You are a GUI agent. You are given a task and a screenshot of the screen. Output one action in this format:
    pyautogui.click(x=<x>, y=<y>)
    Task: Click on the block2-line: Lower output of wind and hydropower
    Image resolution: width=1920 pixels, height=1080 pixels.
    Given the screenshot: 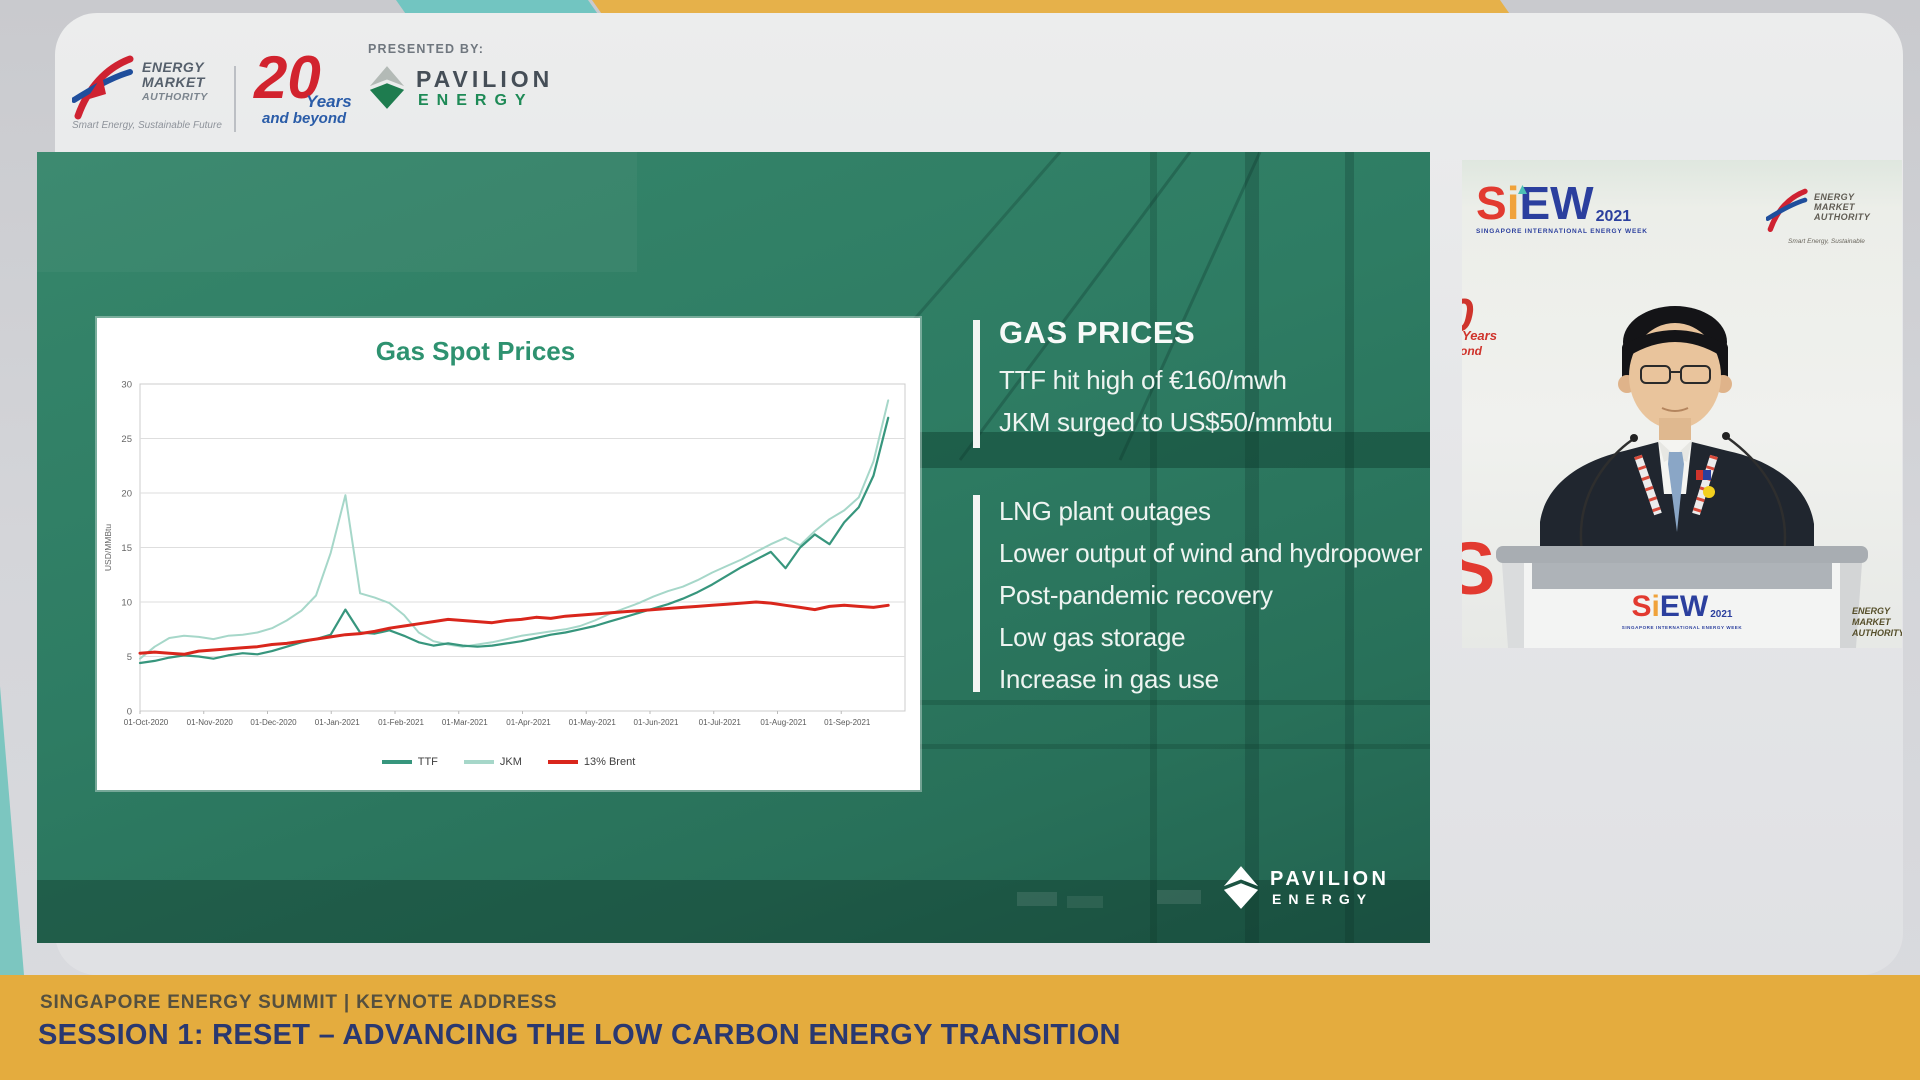 What is the action you would take?
    pyautogui.click(x=1211, y=553)
    